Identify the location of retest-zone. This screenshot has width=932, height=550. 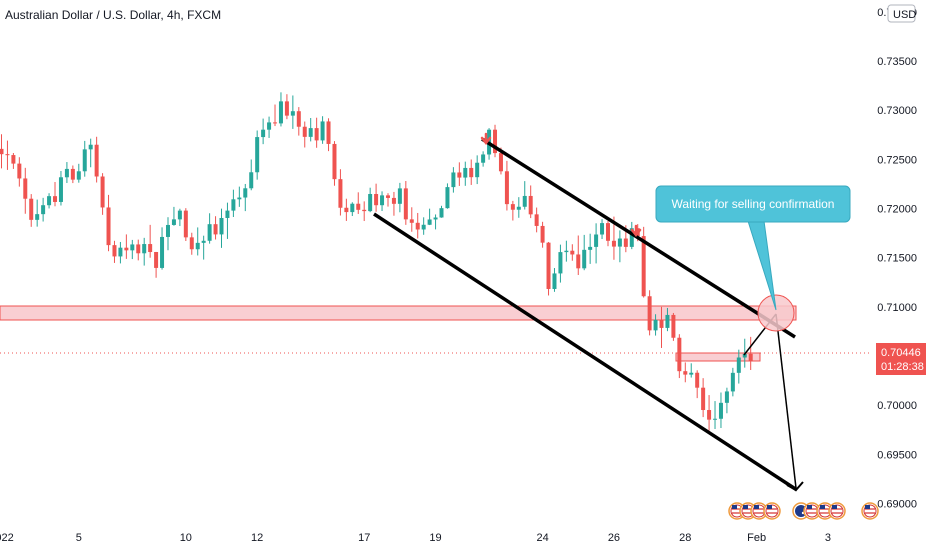
(718, 357).